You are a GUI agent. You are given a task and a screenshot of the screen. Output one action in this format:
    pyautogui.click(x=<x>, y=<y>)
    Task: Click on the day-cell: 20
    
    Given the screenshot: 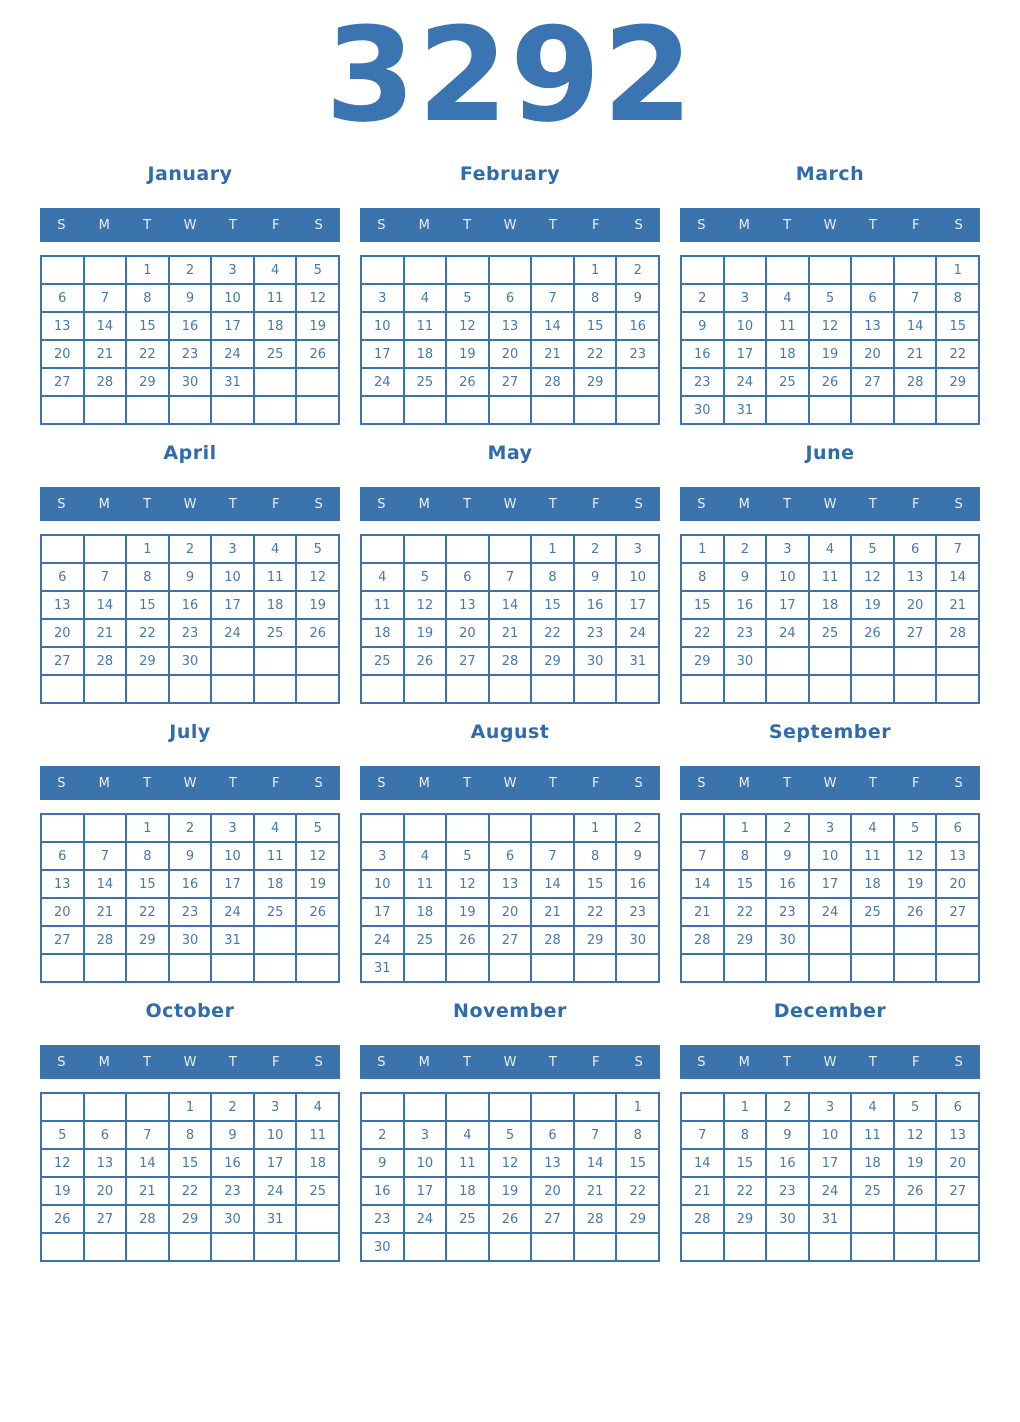 What is the action you would take?
    pyautogui.click(x=552, y=1191)
    